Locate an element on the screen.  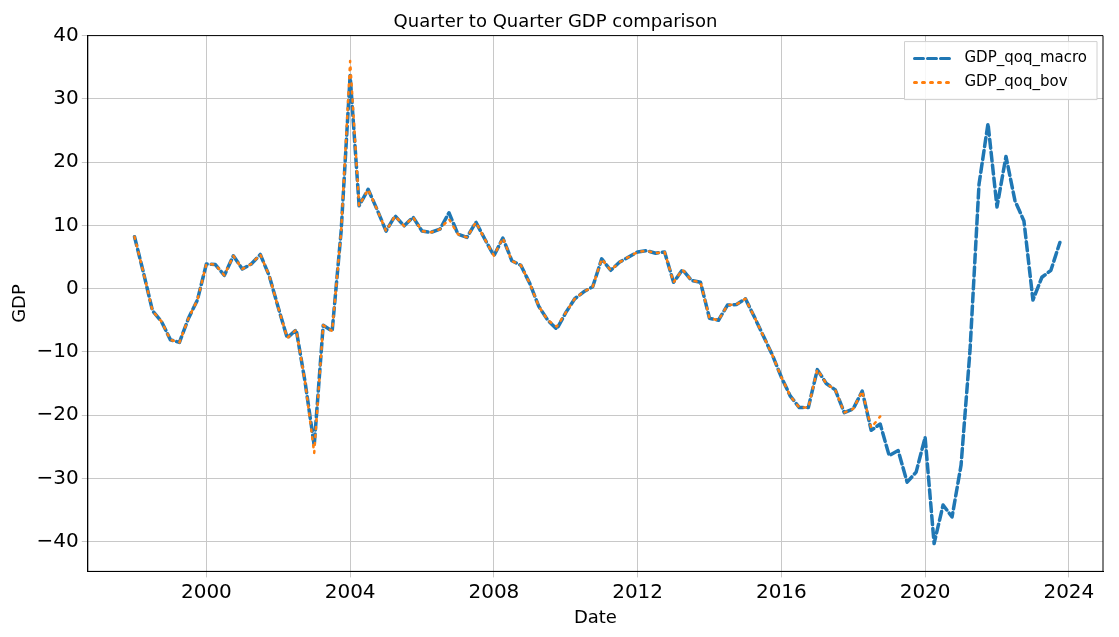
y-tick-label: −40 is located at coordinates (57, 539).